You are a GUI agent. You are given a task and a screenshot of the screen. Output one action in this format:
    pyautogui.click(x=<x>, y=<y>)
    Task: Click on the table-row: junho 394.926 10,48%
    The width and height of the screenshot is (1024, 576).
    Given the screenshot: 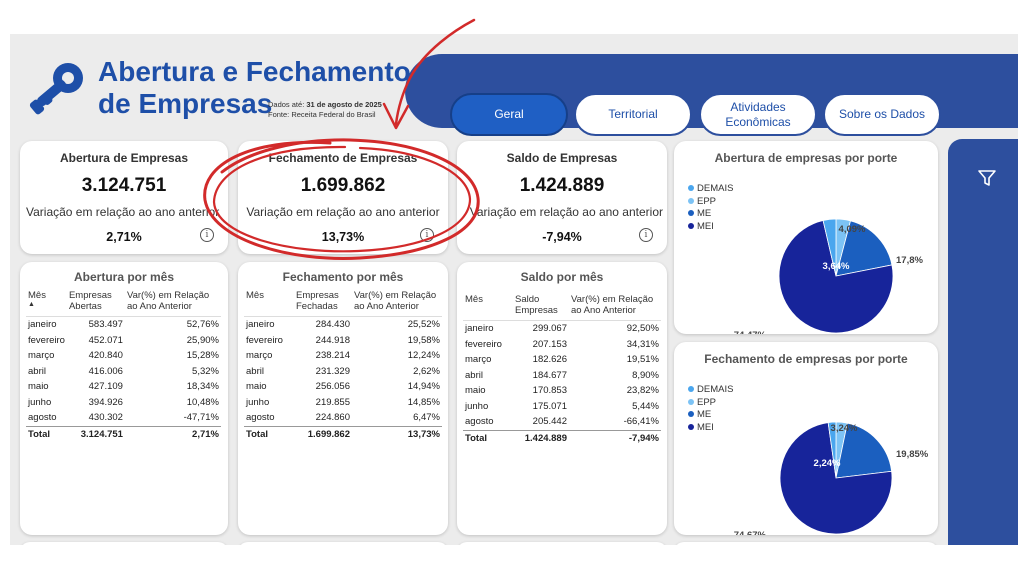 What is the action you would take?
    pyautogui.click(x=123, y=403)
    